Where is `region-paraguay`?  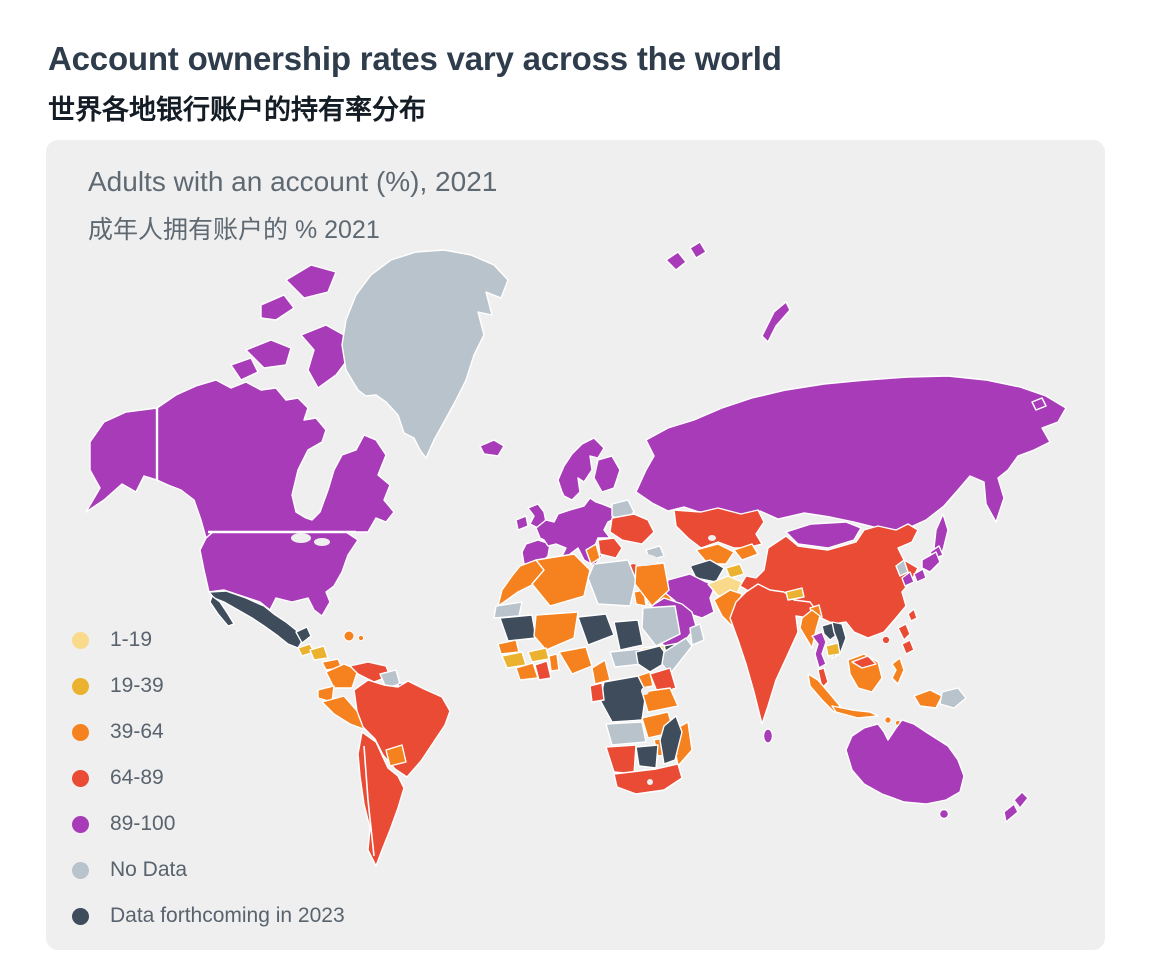
region-paraguay is located at coordinates (396, 755).